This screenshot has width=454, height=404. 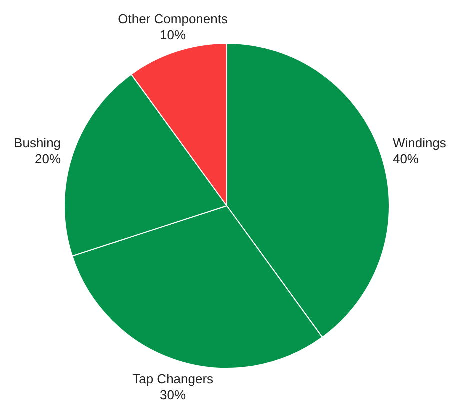 What do you see at coordinates (38, 143) in the screenshot?
I see `slice-label: Bushing` at bounding box center [38, 143].